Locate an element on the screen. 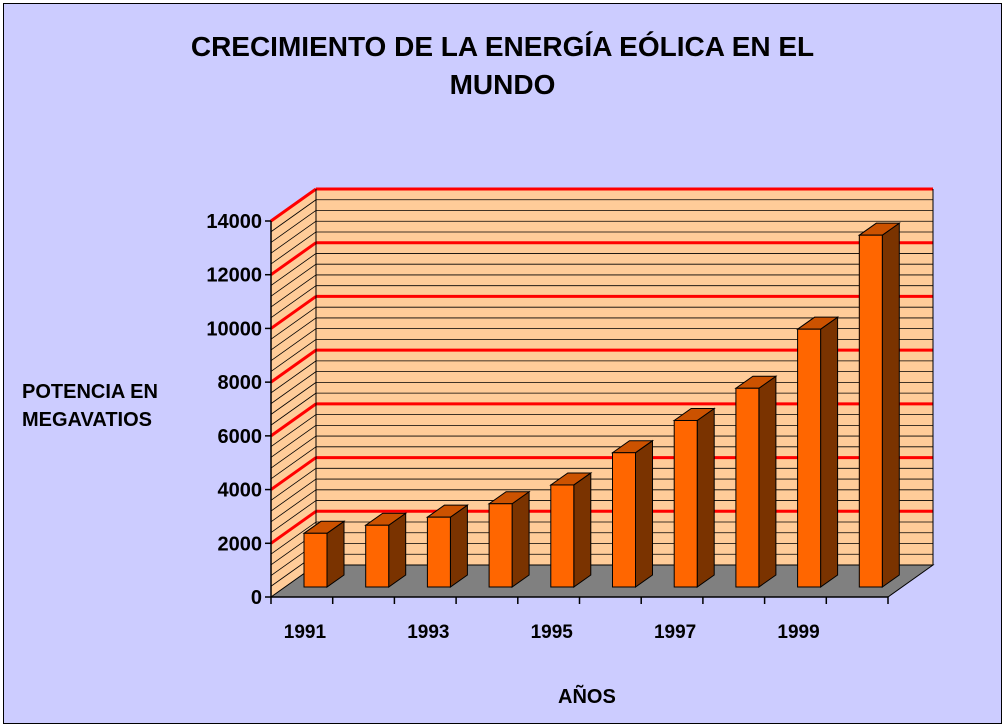 The image size is (1005, 727). x-axis-label: AÑOS is located at coordinates (587, 697).